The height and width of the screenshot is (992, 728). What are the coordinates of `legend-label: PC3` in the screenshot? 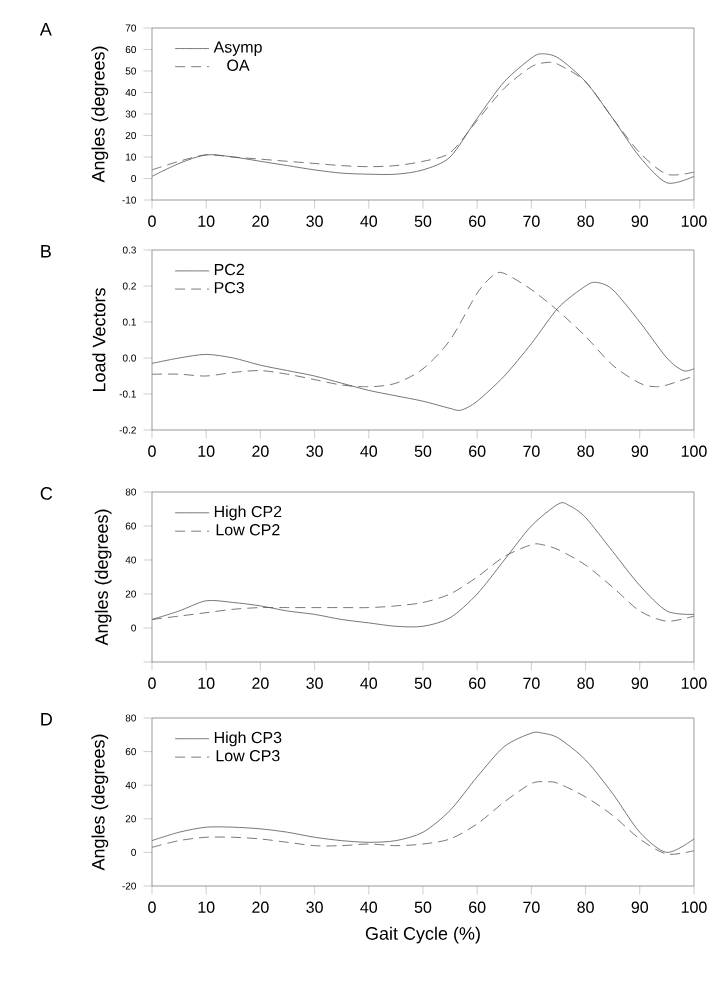 It's located at (229, 287).